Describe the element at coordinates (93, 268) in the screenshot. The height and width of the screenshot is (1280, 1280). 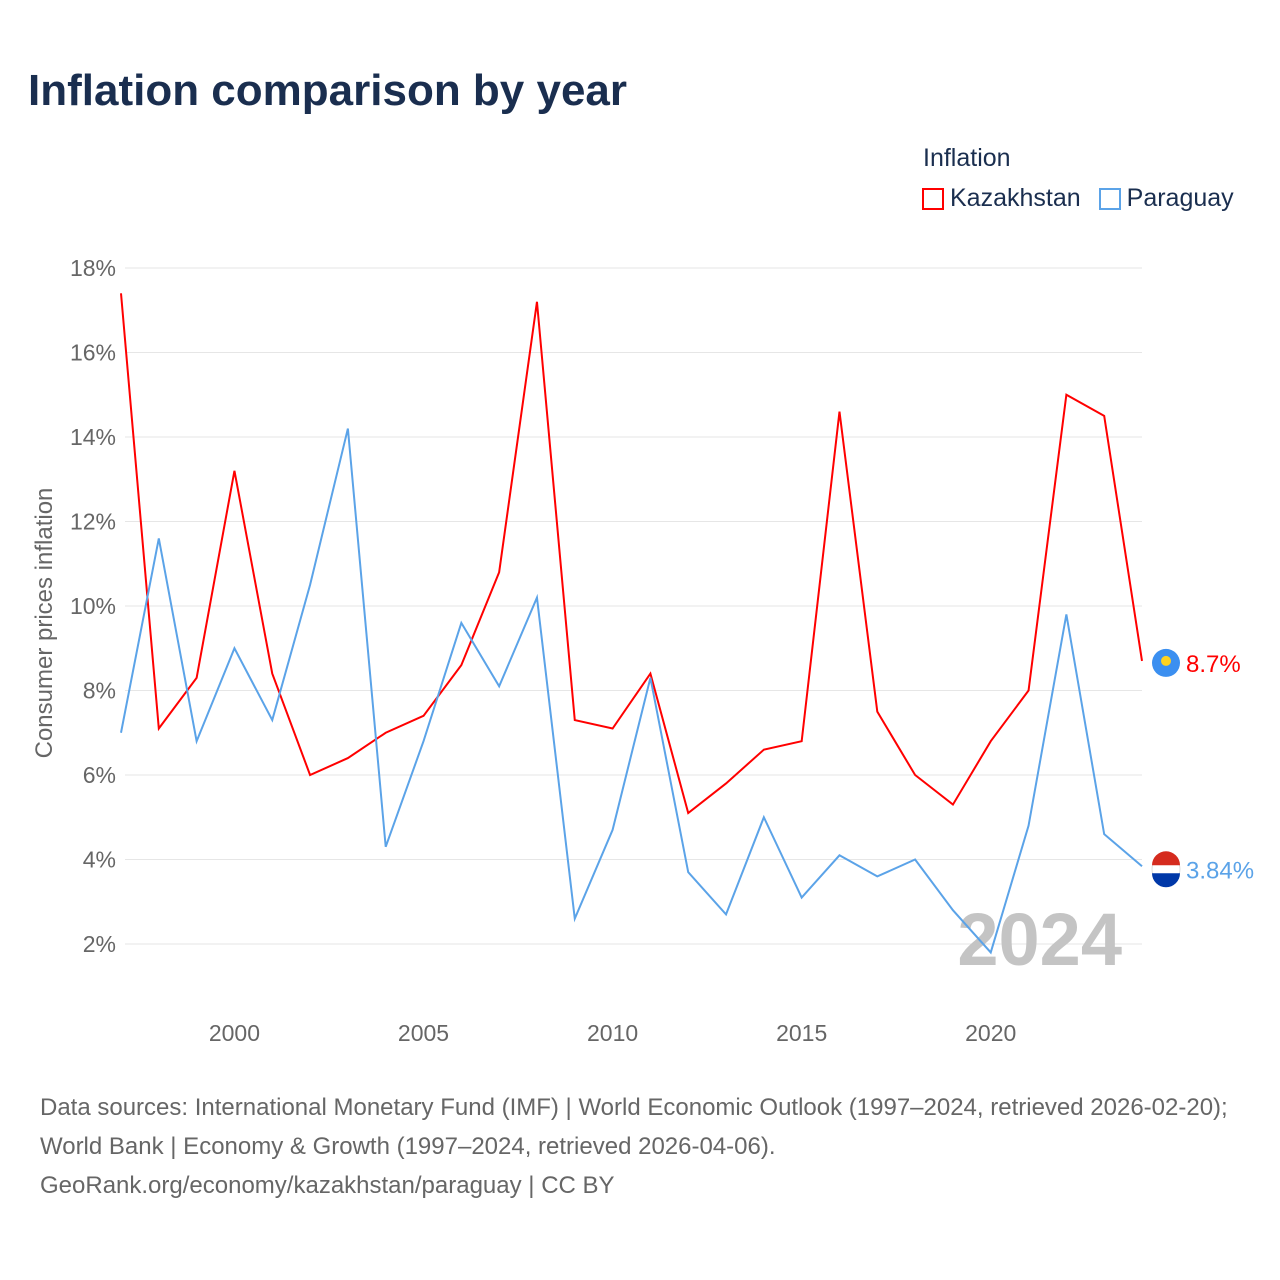
I see `y-tick-label: 18%` at that location.